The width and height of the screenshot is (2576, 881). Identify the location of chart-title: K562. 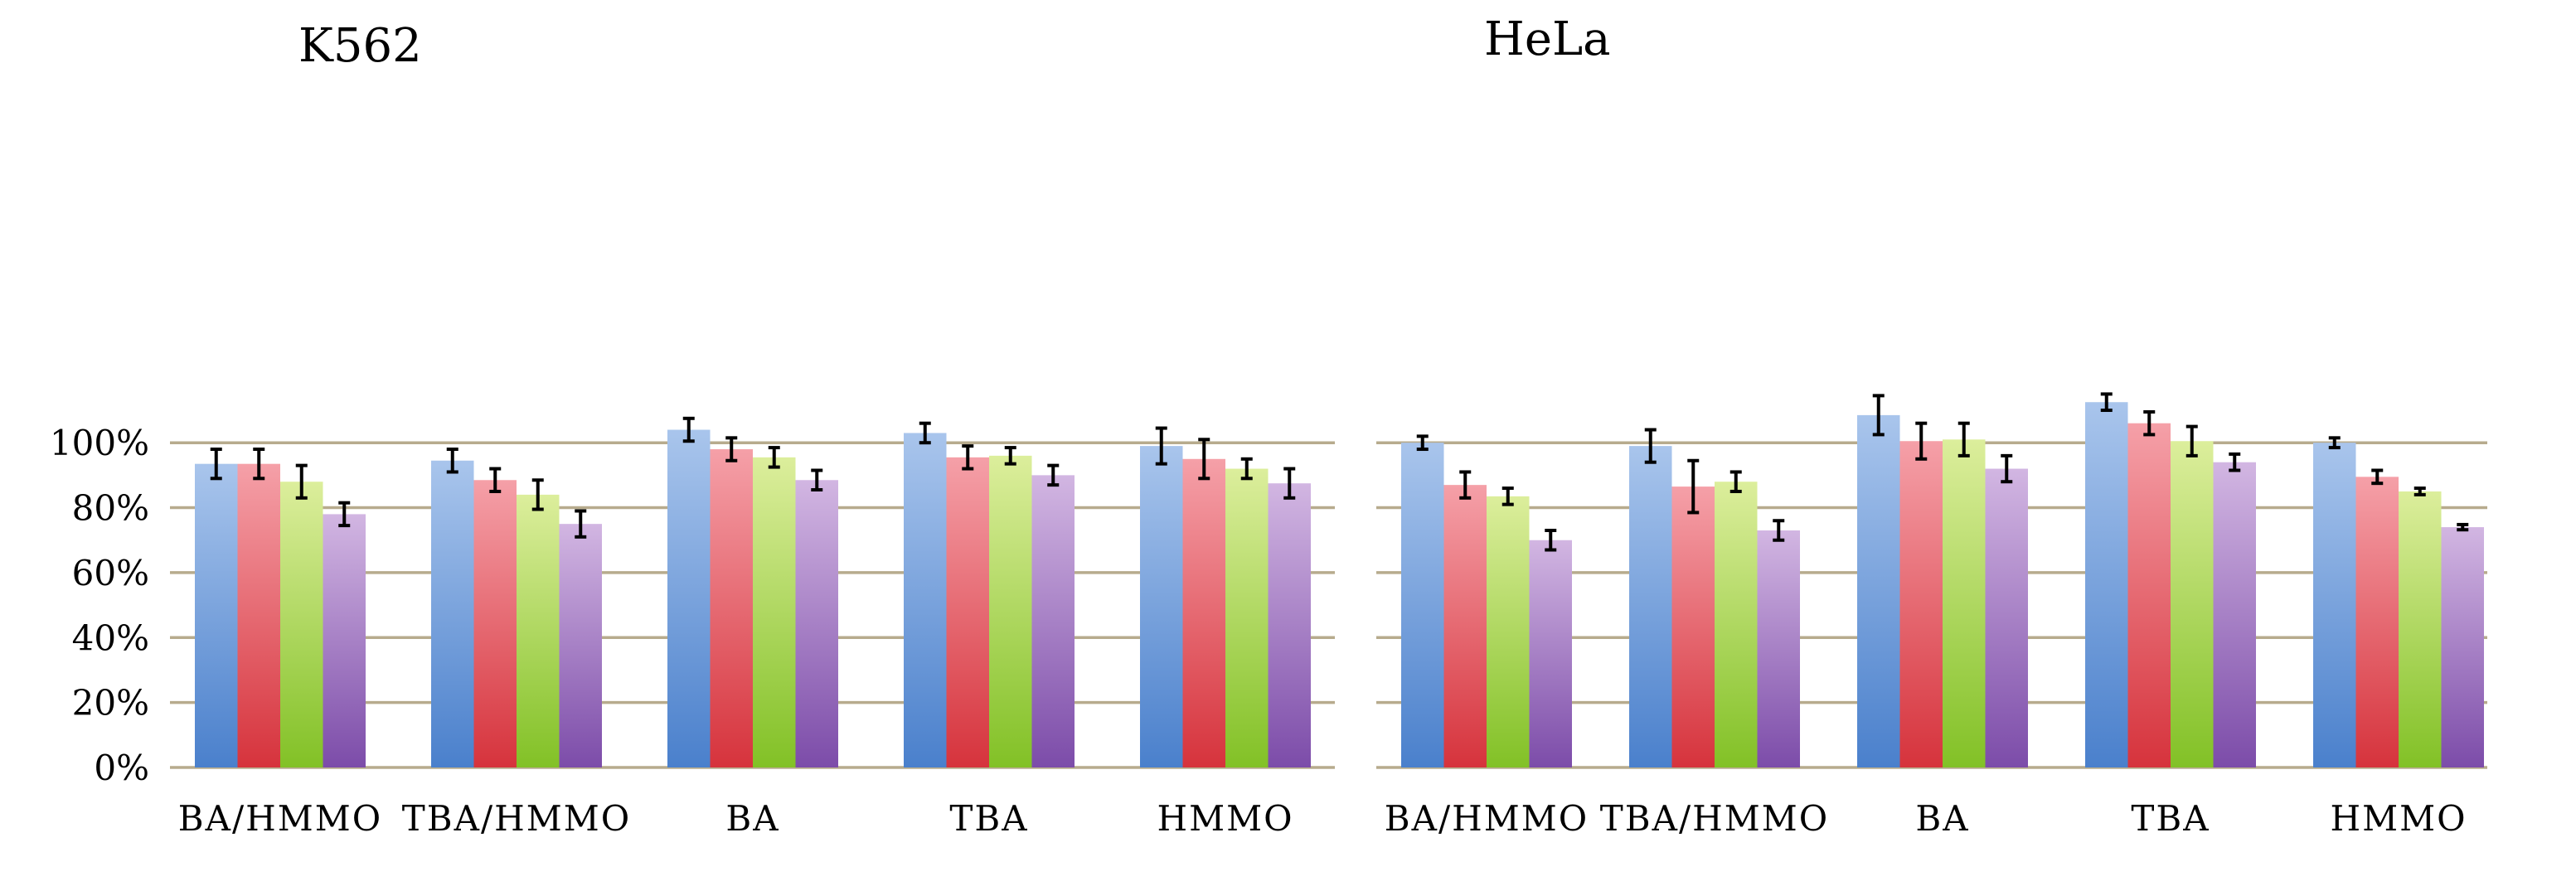
(360, 46).